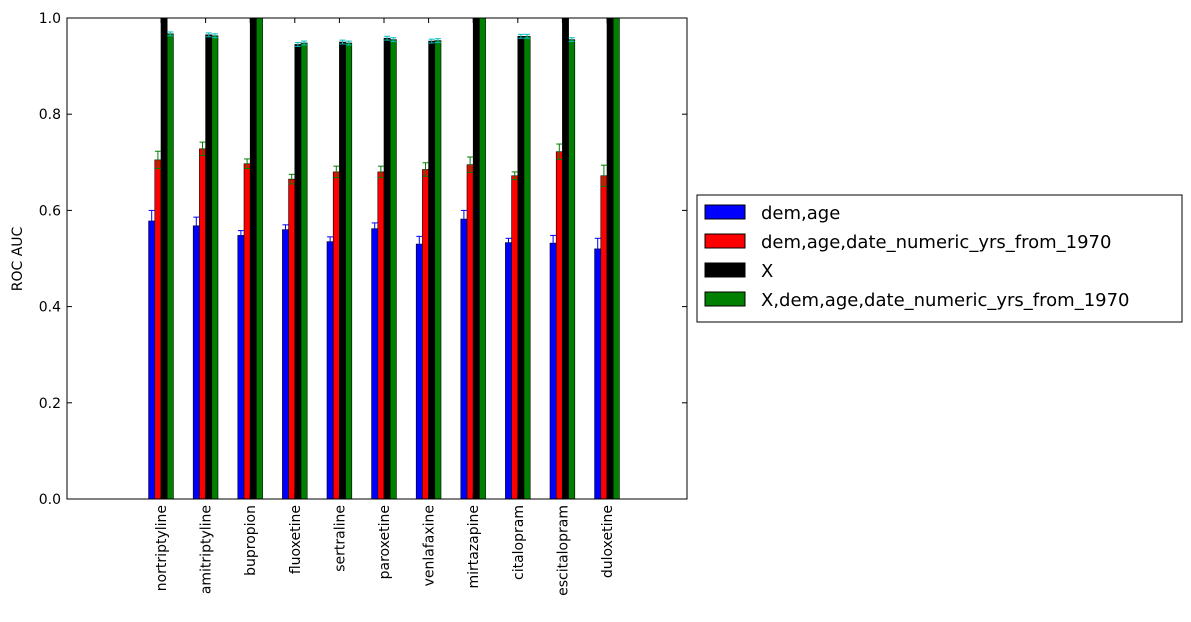 Image resolution: width=1191 pixels, height=622 pixels. Describe the element at coordinates (340, 538) in the screenshot. I see `x-tick-label: sertraline` at that location.